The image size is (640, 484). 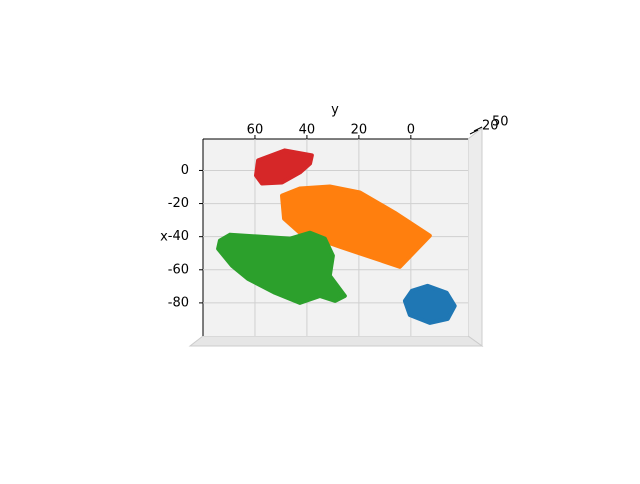 I want to click on z-tick-label: 50, so click(x=500, y=122).